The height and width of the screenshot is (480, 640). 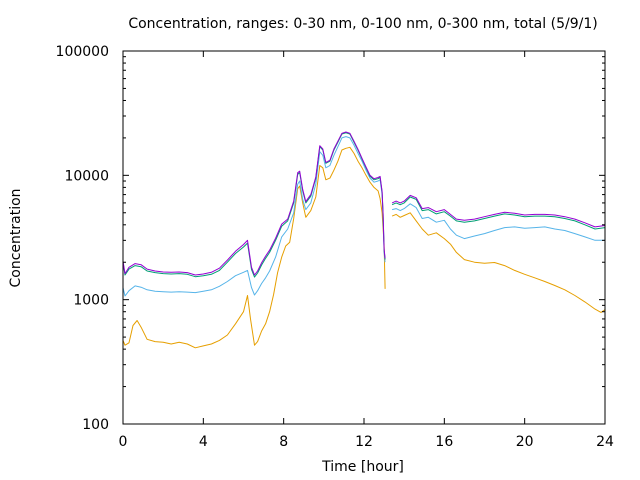 What do you see at coordinates (525, 442) in the screenshot?
I see `x-tick-label: 20` at bounding box center [525, 442].